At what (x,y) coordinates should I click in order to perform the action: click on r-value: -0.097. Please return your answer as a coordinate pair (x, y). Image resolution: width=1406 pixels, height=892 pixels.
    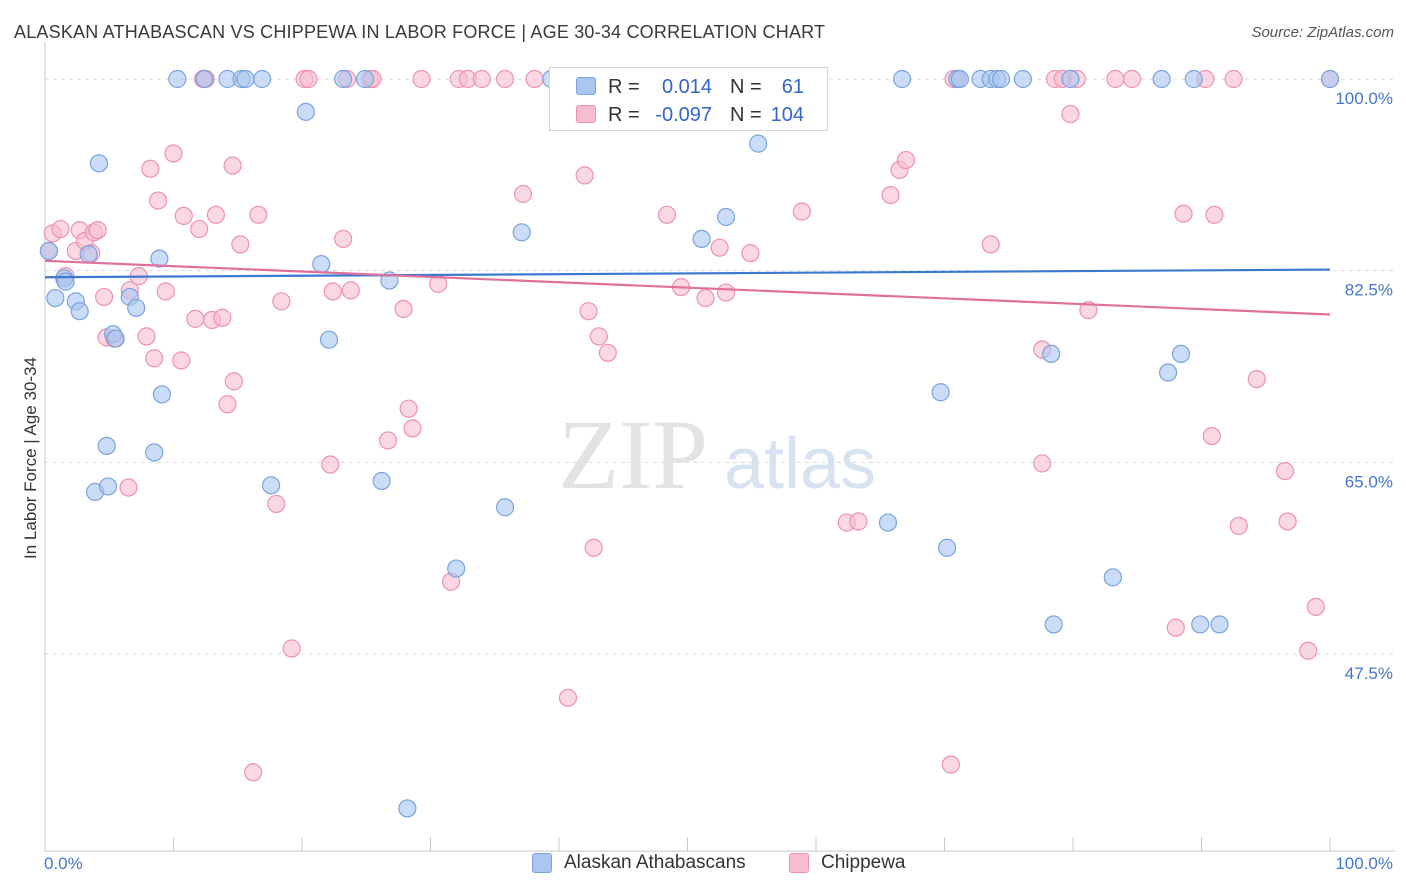
    Looking at the image, I should click on (683, 115).